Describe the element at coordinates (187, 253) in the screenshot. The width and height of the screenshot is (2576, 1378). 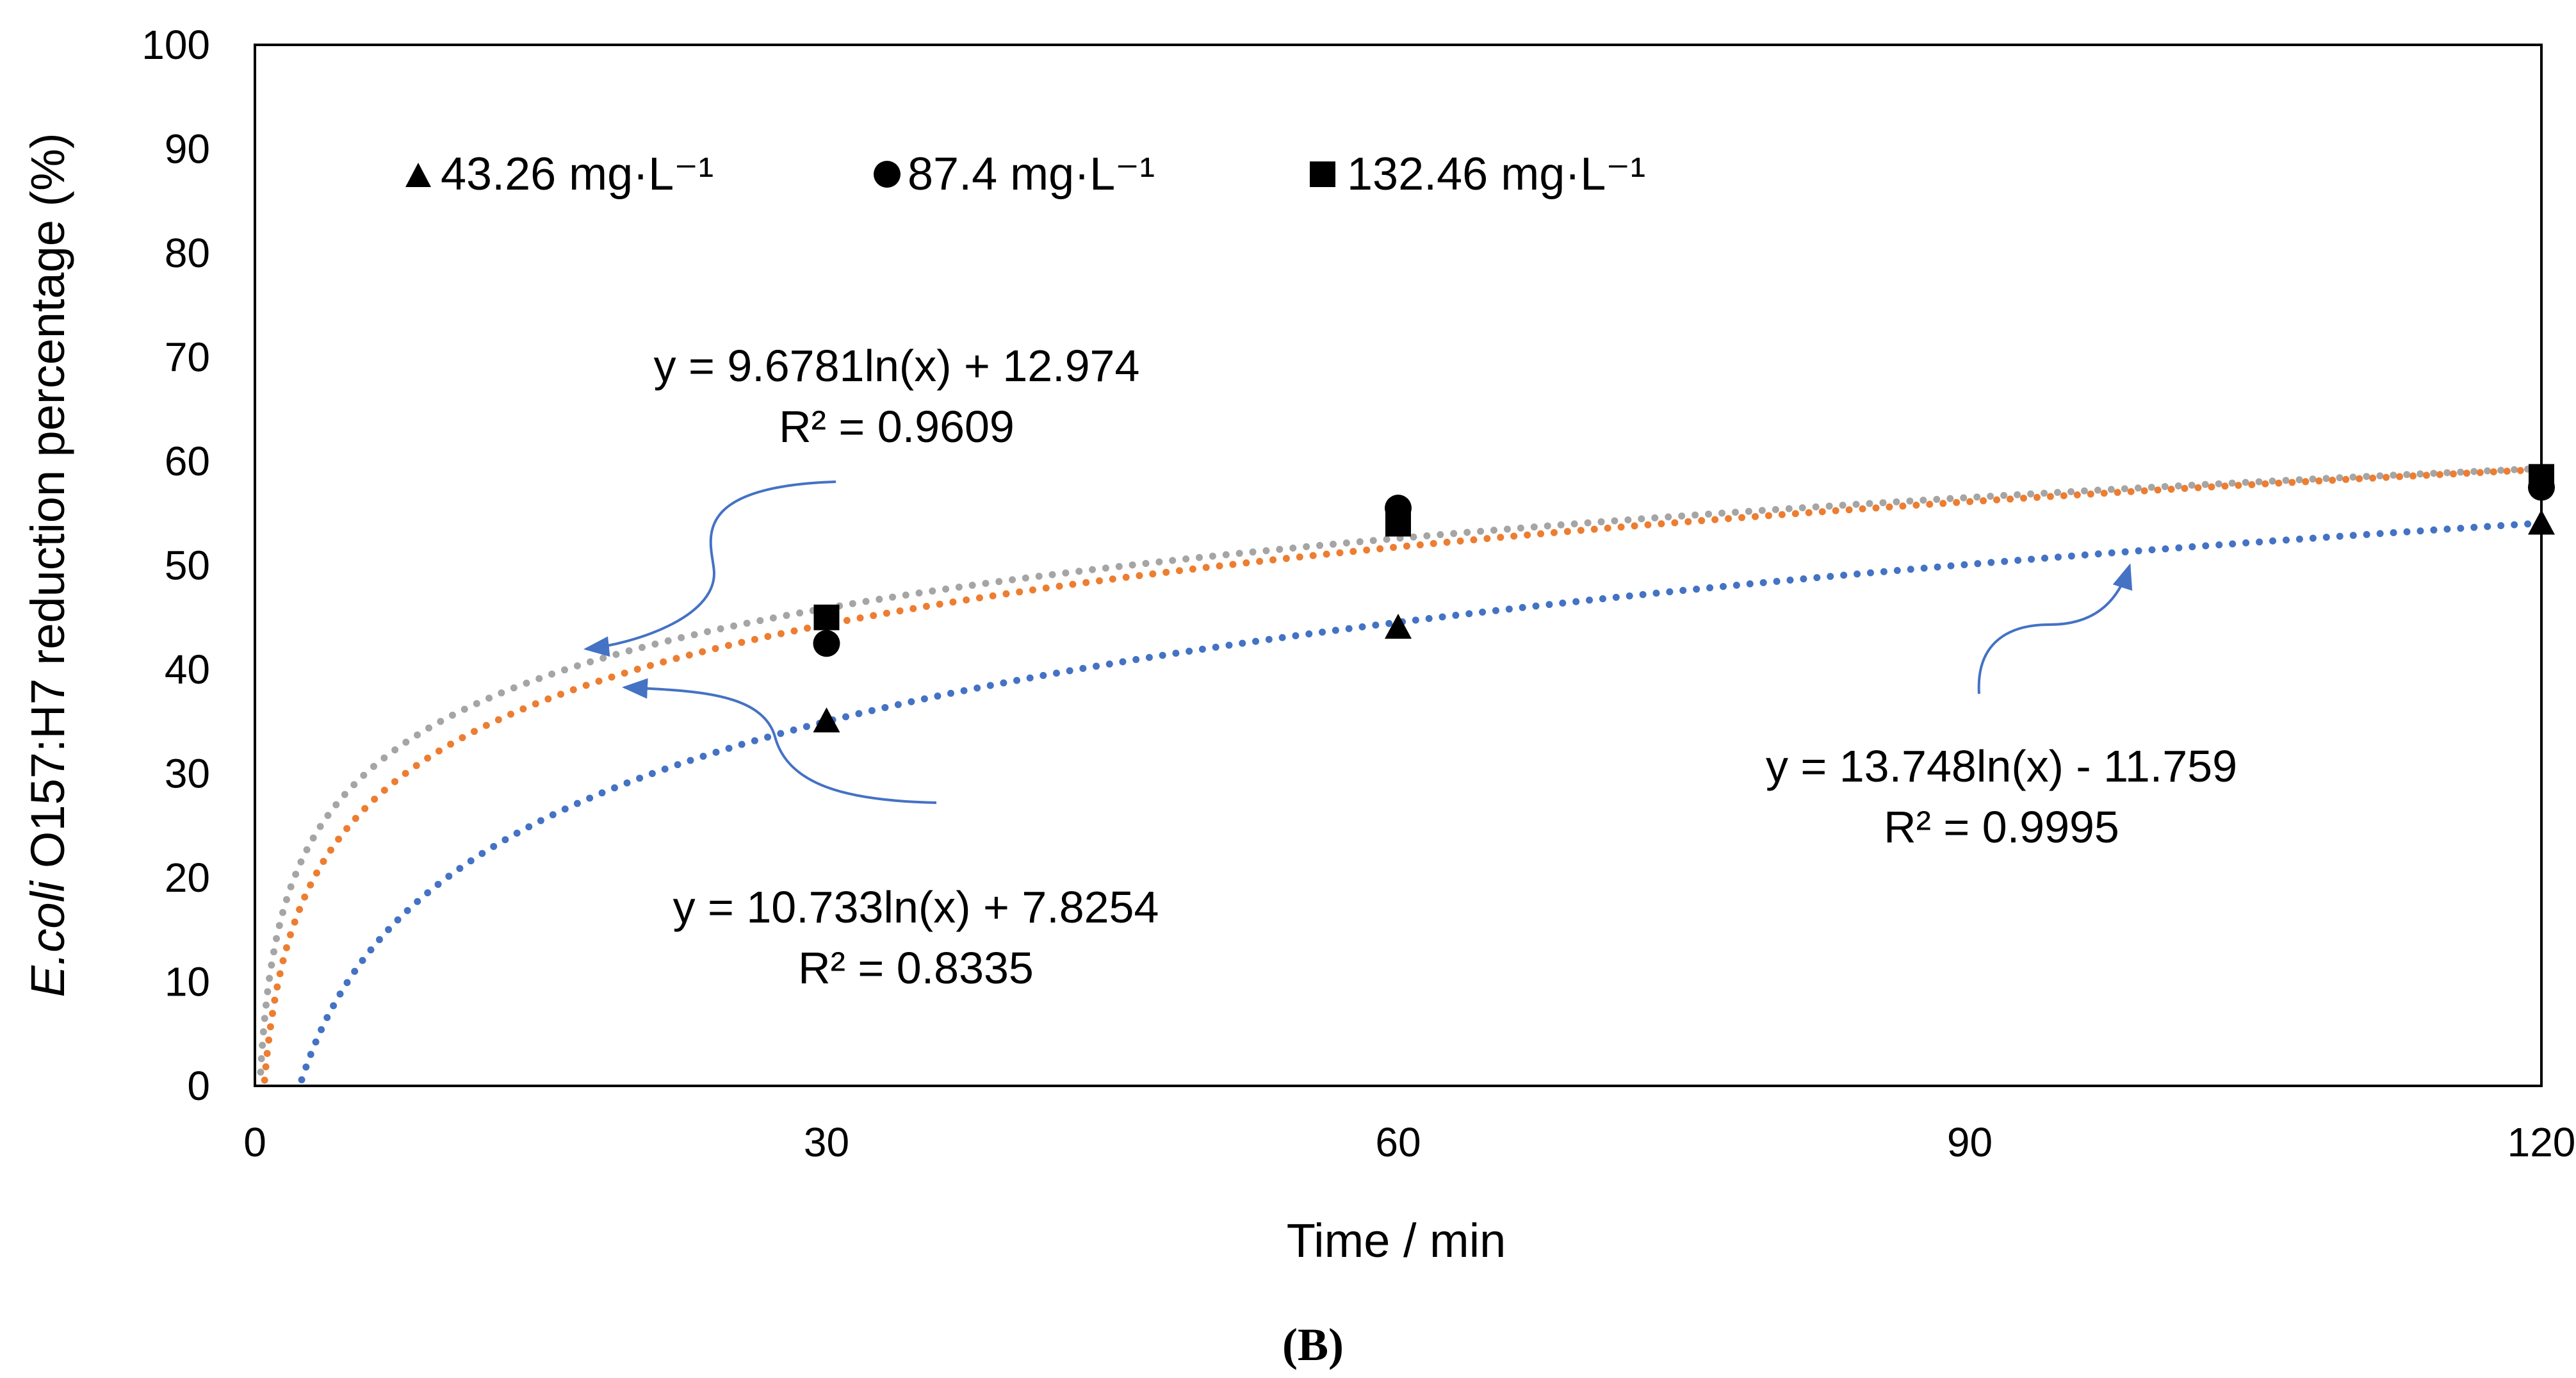
I see `y-tick-label: 80` at that location.